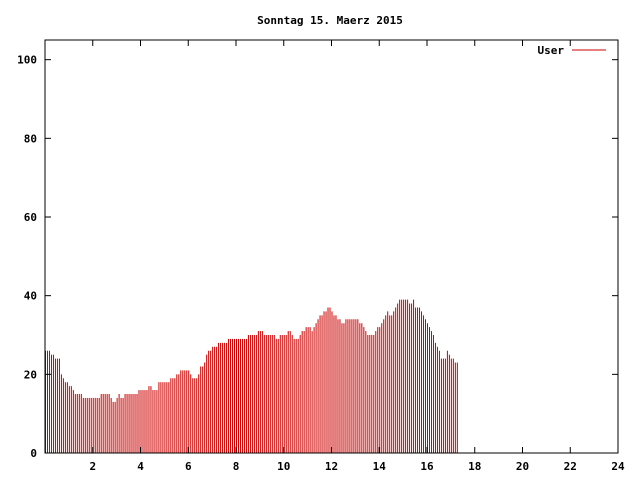  I want to click on y-tick-label: 100, so click(27, 60).